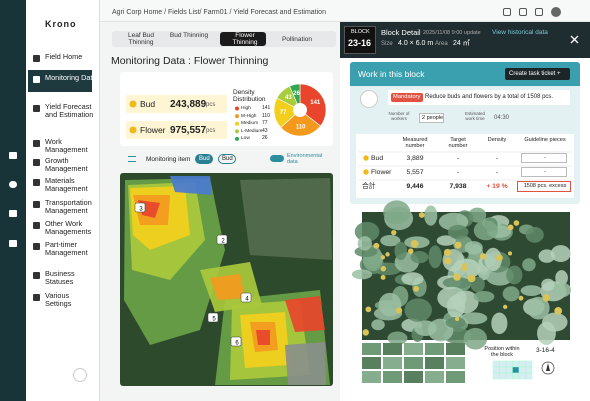 The image size is (590, 401). Describe the element at coordinates (64, 56) in the screenshot. I see `menu-item: Field Home` at that location.